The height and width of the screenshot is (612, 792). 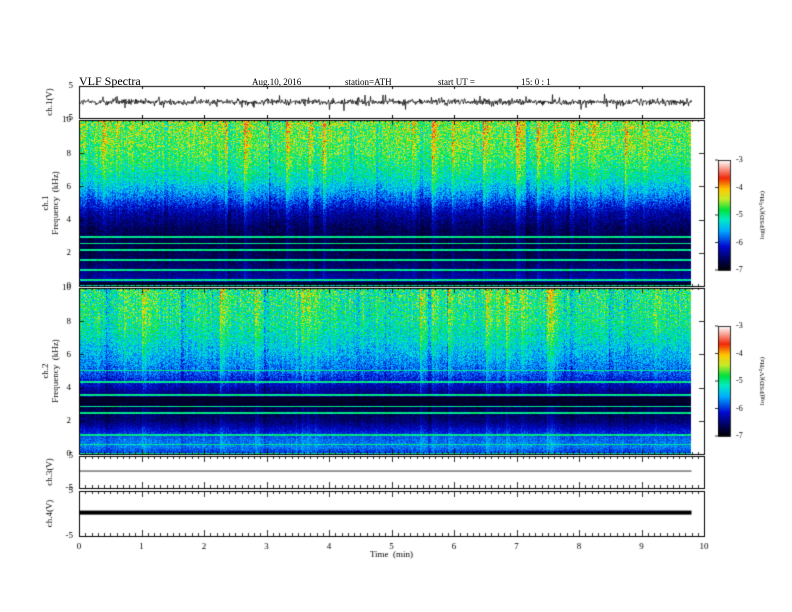 What do you see at coordinates (456, 82) in the screenshot?
I see `start-ut-label: start UT =` at bounding box center [456, 82].